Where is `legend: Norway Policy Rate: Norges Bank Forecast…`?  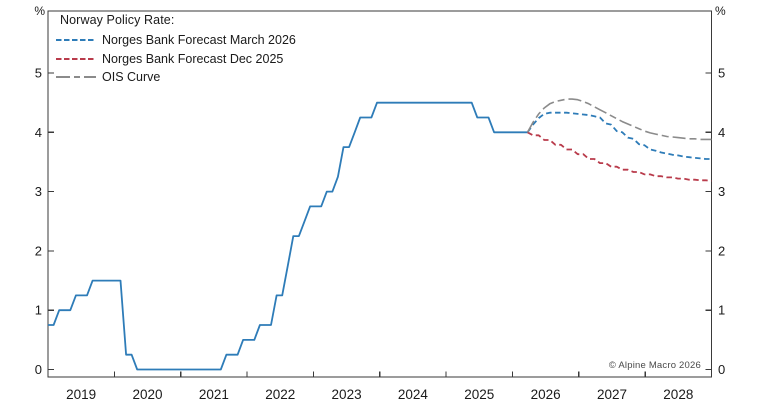
legend: Norway Policy Rate: Norges Bank Forecast… is located at coordinates (176, 50).